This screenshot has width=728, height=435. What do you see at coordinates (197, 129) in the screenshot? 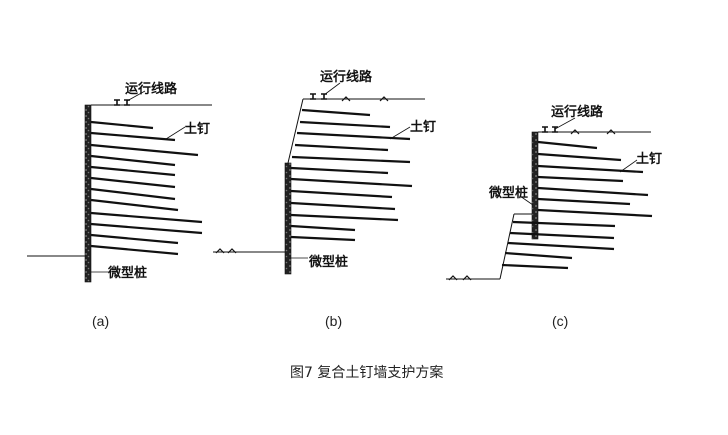
I see `soil-nail-label-a: 土钉` at bounding box center [197, 129].